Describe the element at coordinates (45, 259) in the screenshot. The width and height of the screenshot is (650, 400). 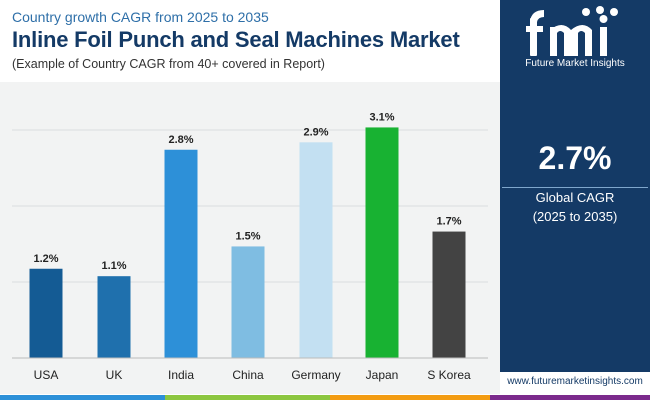
I see `data-label: 1.2%` at that location.